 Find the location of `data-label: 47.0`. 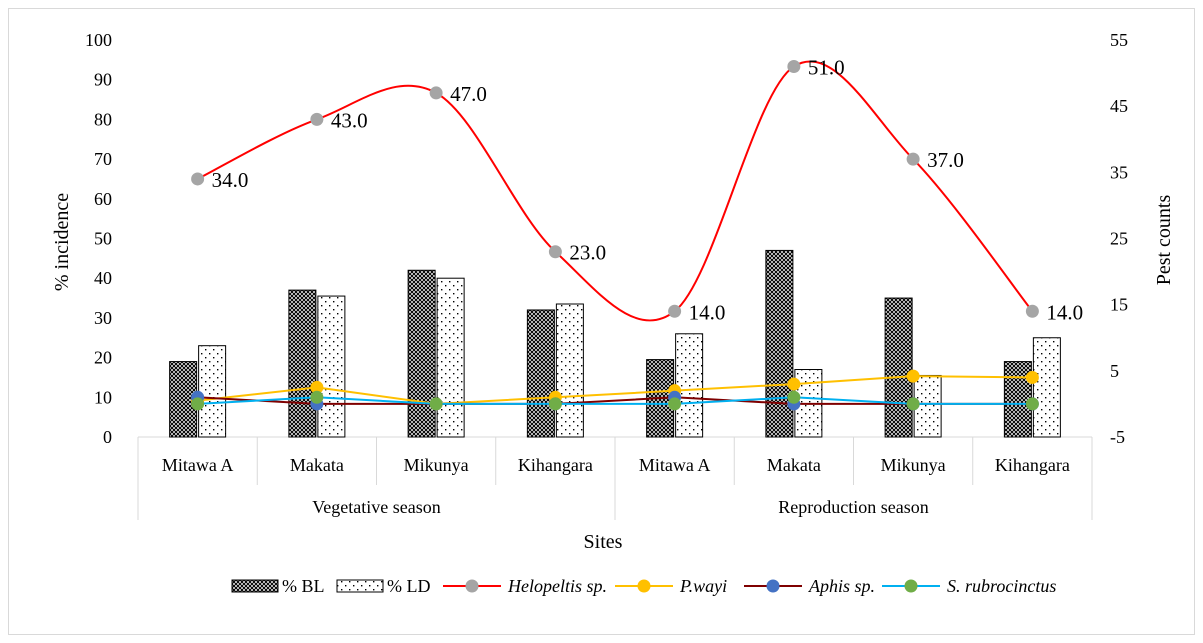

data-label: 47.0 is located at coordinates (468, 94).